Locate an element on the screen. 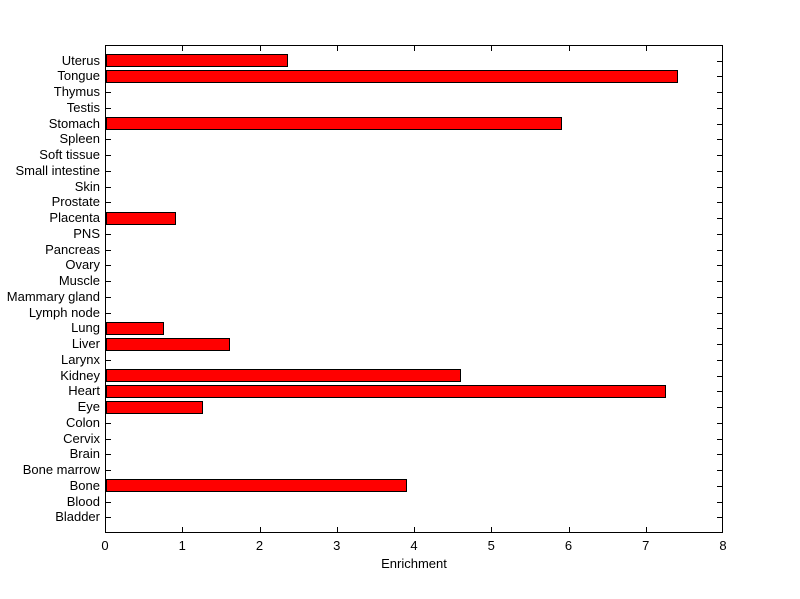  x-tick-label: 7 is located at coordinates (646, 545).